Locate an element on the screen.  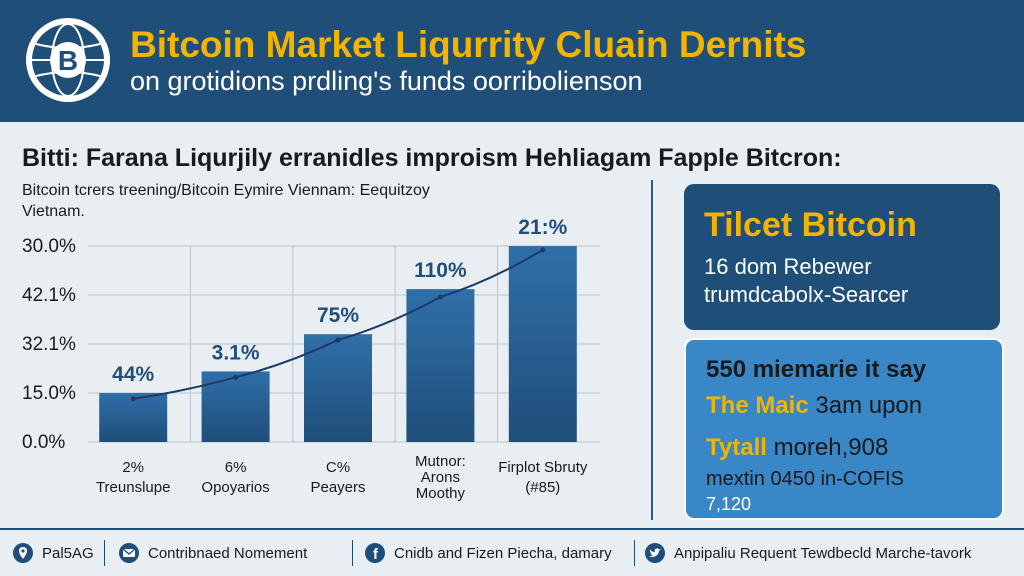
divider is located at coordinates (652, 350).